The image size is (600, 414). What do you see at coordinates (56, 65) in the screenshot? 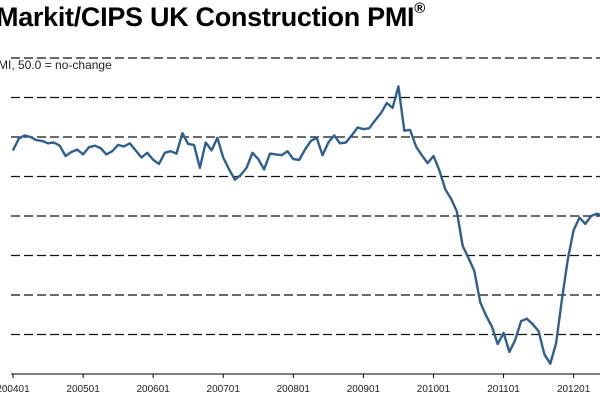
I see `chart-subtitle: MI, 50.0 = no-change` at bounding box center [56, 65].